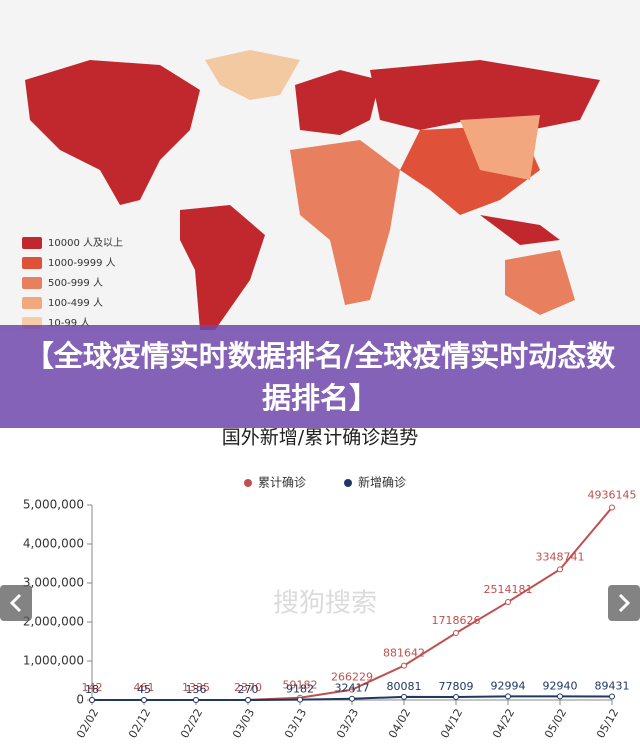 Image resolution: width=640 pixels, height=755 pixels. Describe the element at coordinates (243, 724) in the screenshot. I see `x-tick-label: 03/03` at that location.